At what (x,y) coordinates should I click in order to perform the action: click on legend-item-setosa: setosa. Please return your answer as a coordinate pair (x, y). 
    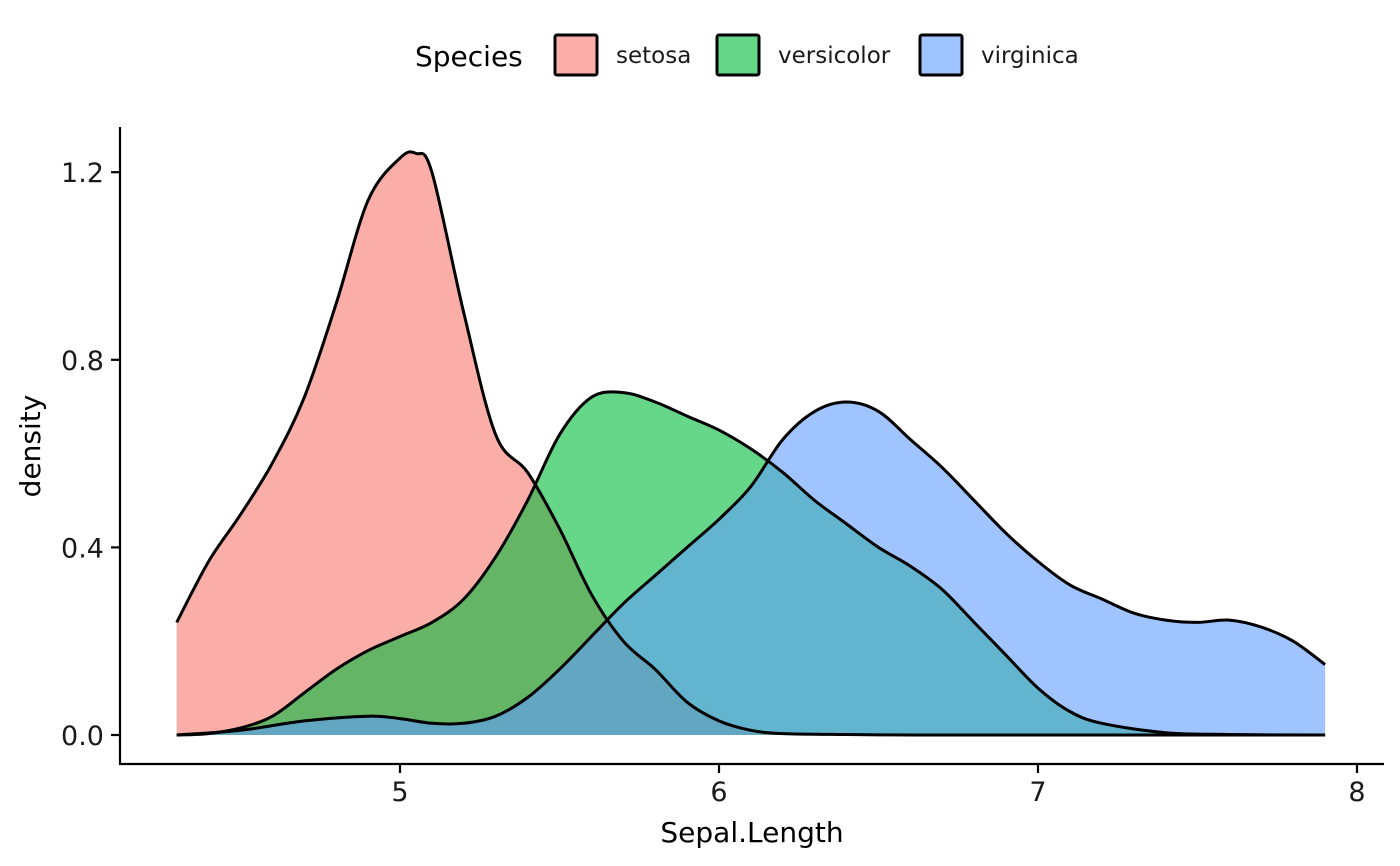
    Looking at the image, I should click on (622, 55).